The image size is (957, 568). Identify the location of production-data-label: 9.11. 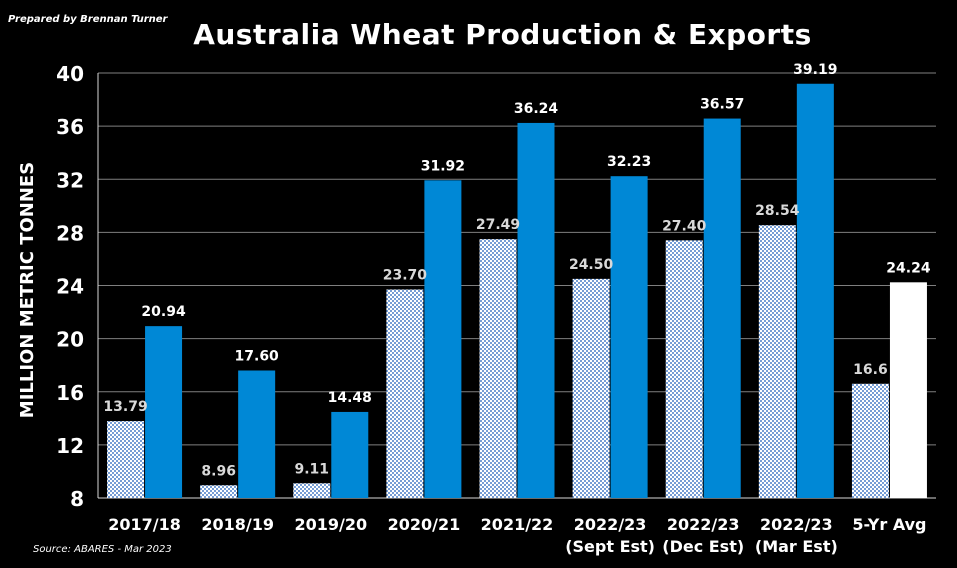
(312, 469).